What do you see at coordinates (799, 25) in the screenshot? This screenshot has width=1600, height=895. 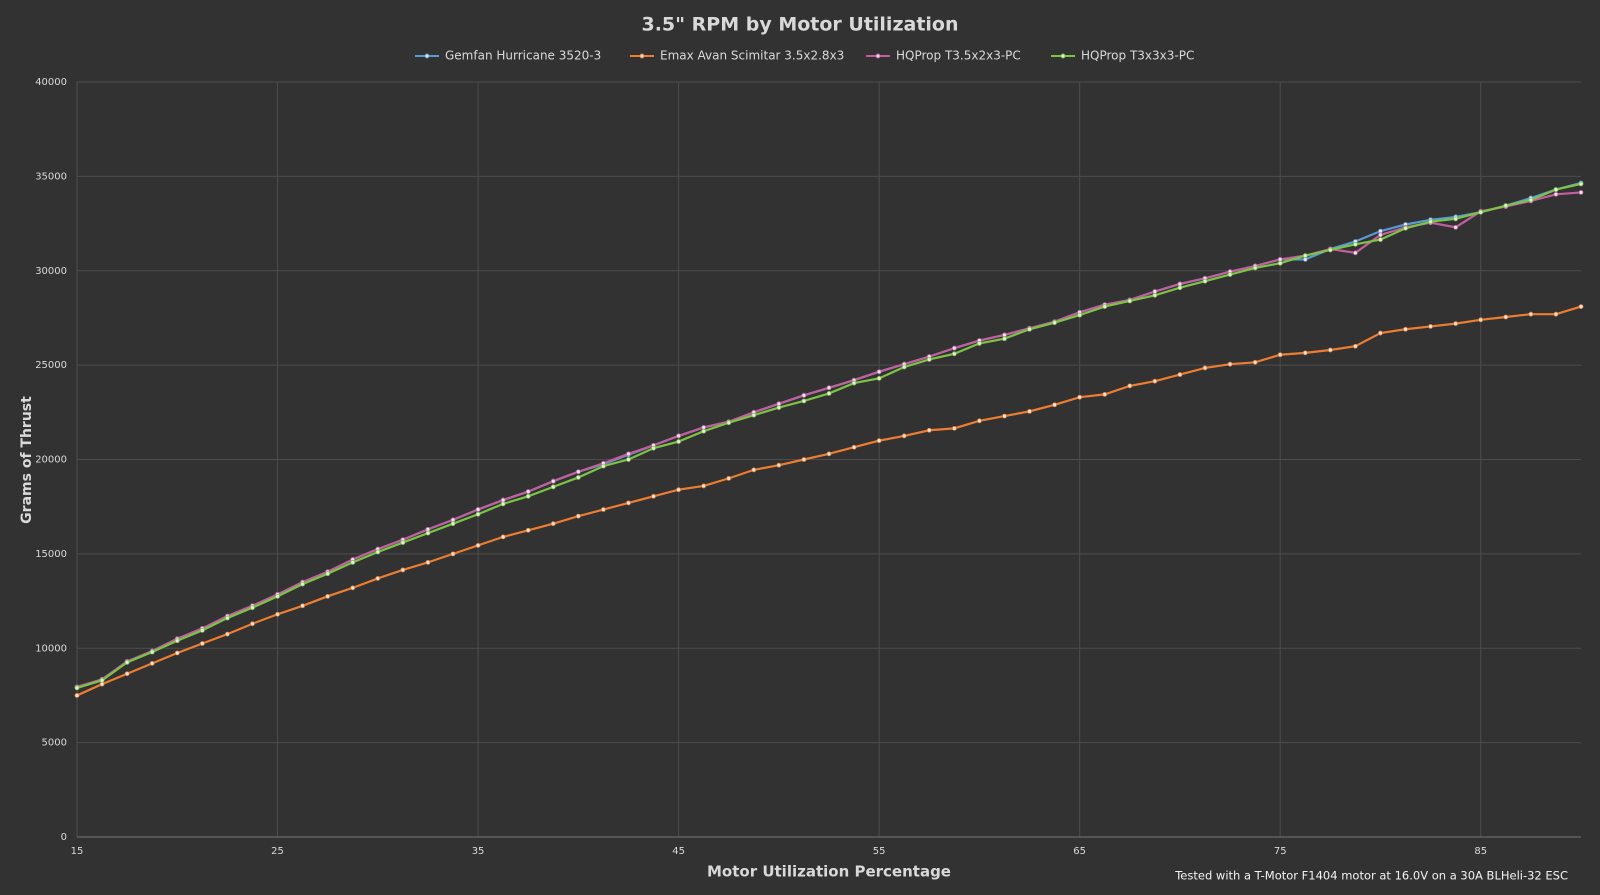 I see `chart-title: 3.5" RPM by Motor Utilization` at bounding box center [799, 25].